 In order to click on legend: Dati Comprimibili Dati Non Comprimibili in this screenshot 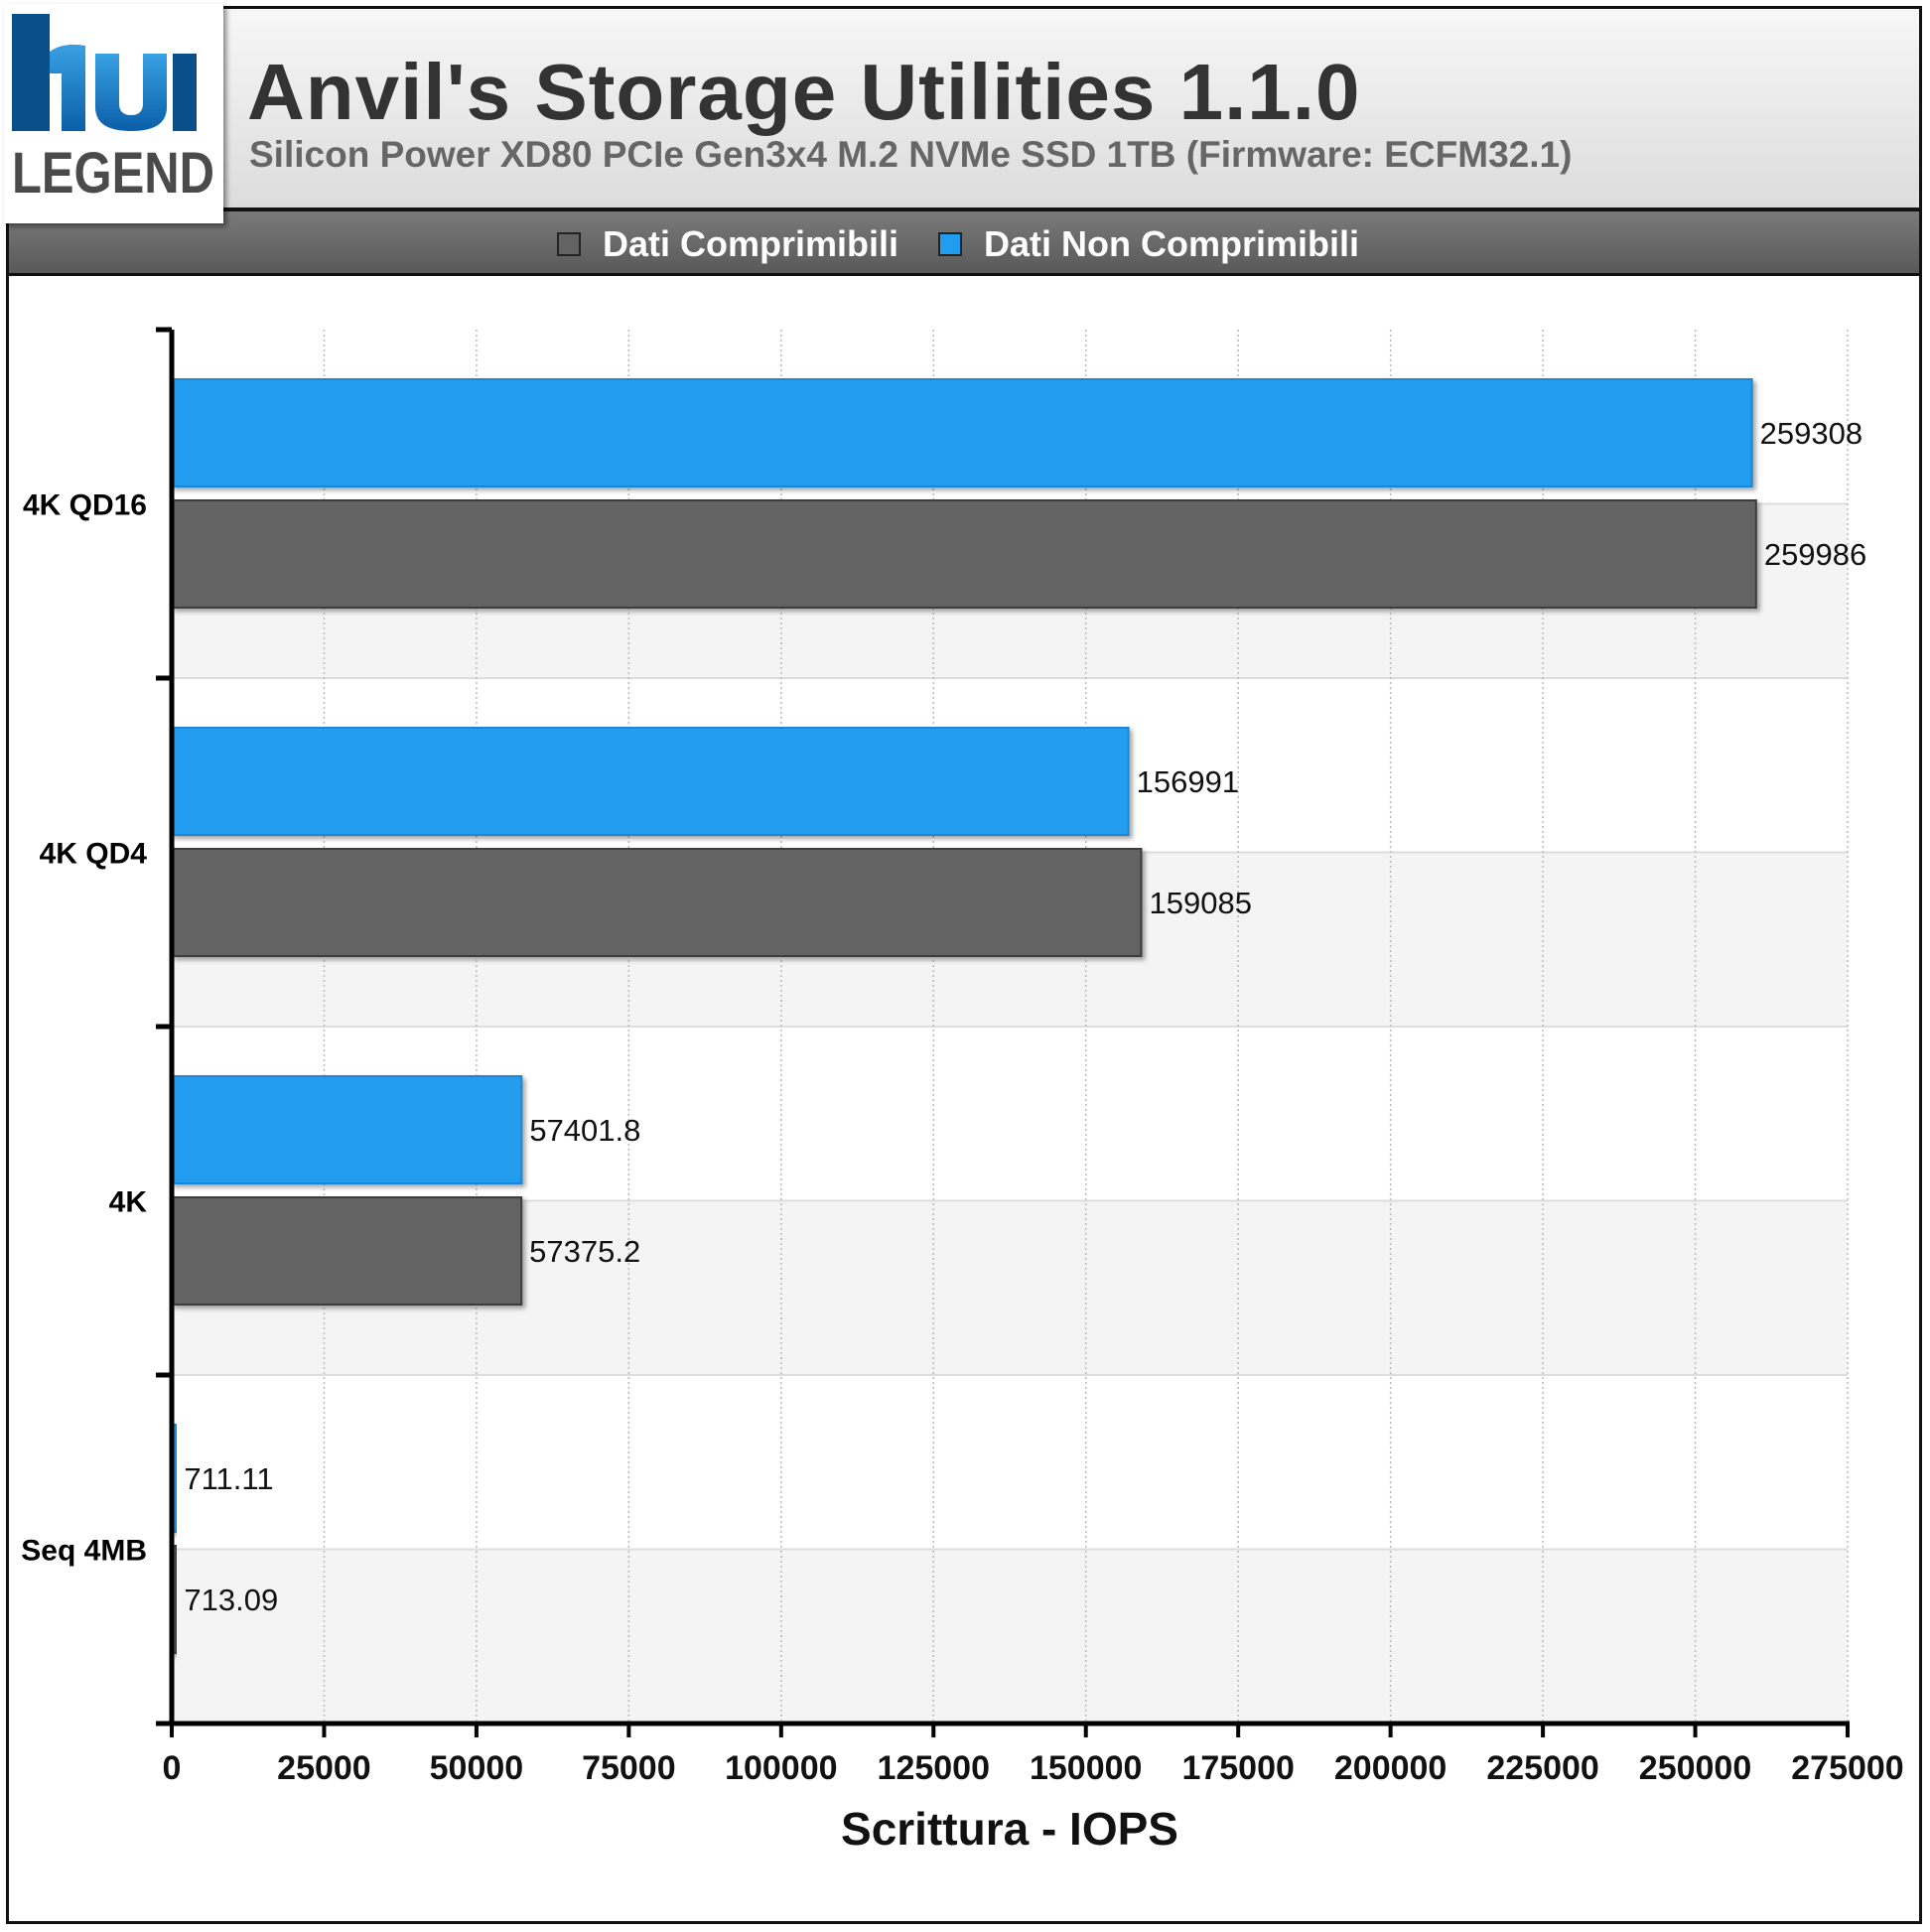, I will do `click(964, 242)`.